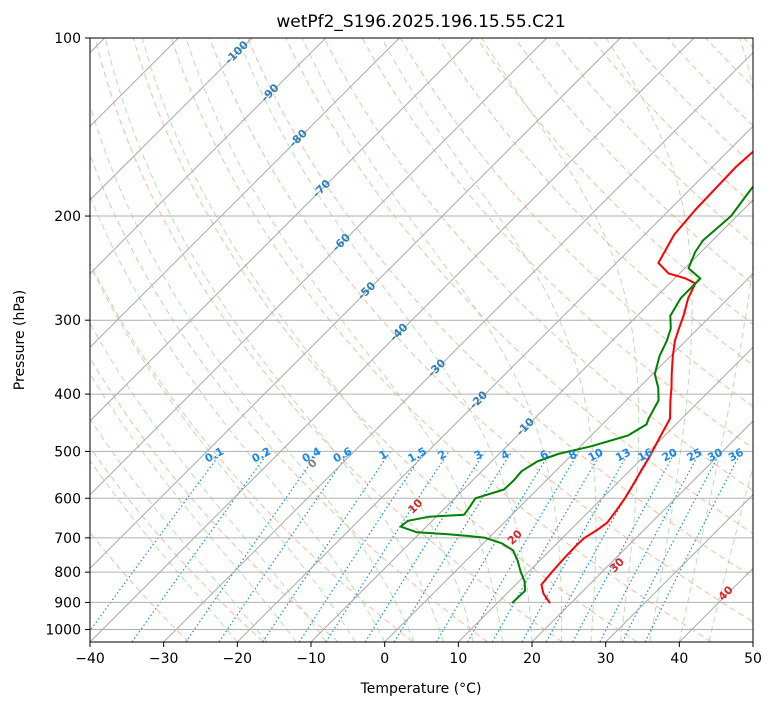  I want to click on y-tick-label: 700, so click(67, 539).